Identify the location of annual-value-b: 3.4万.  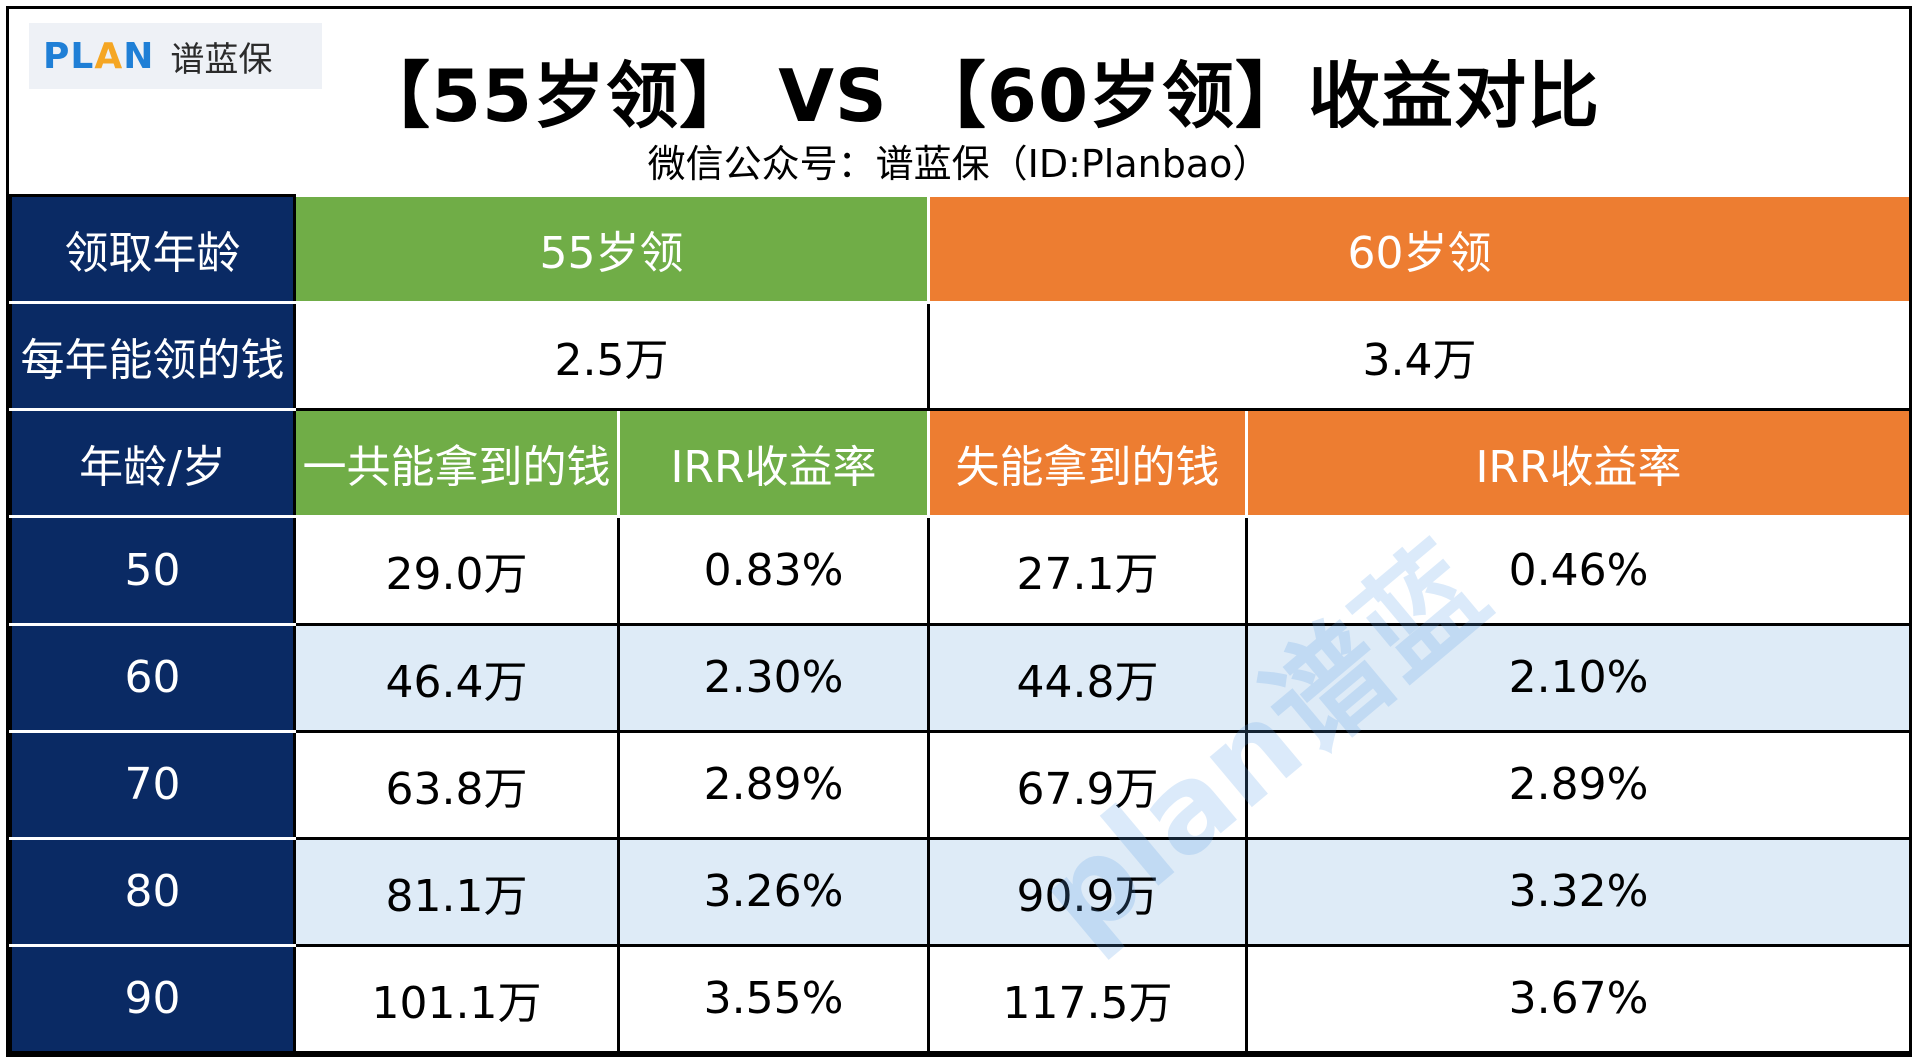
(1420, 356).